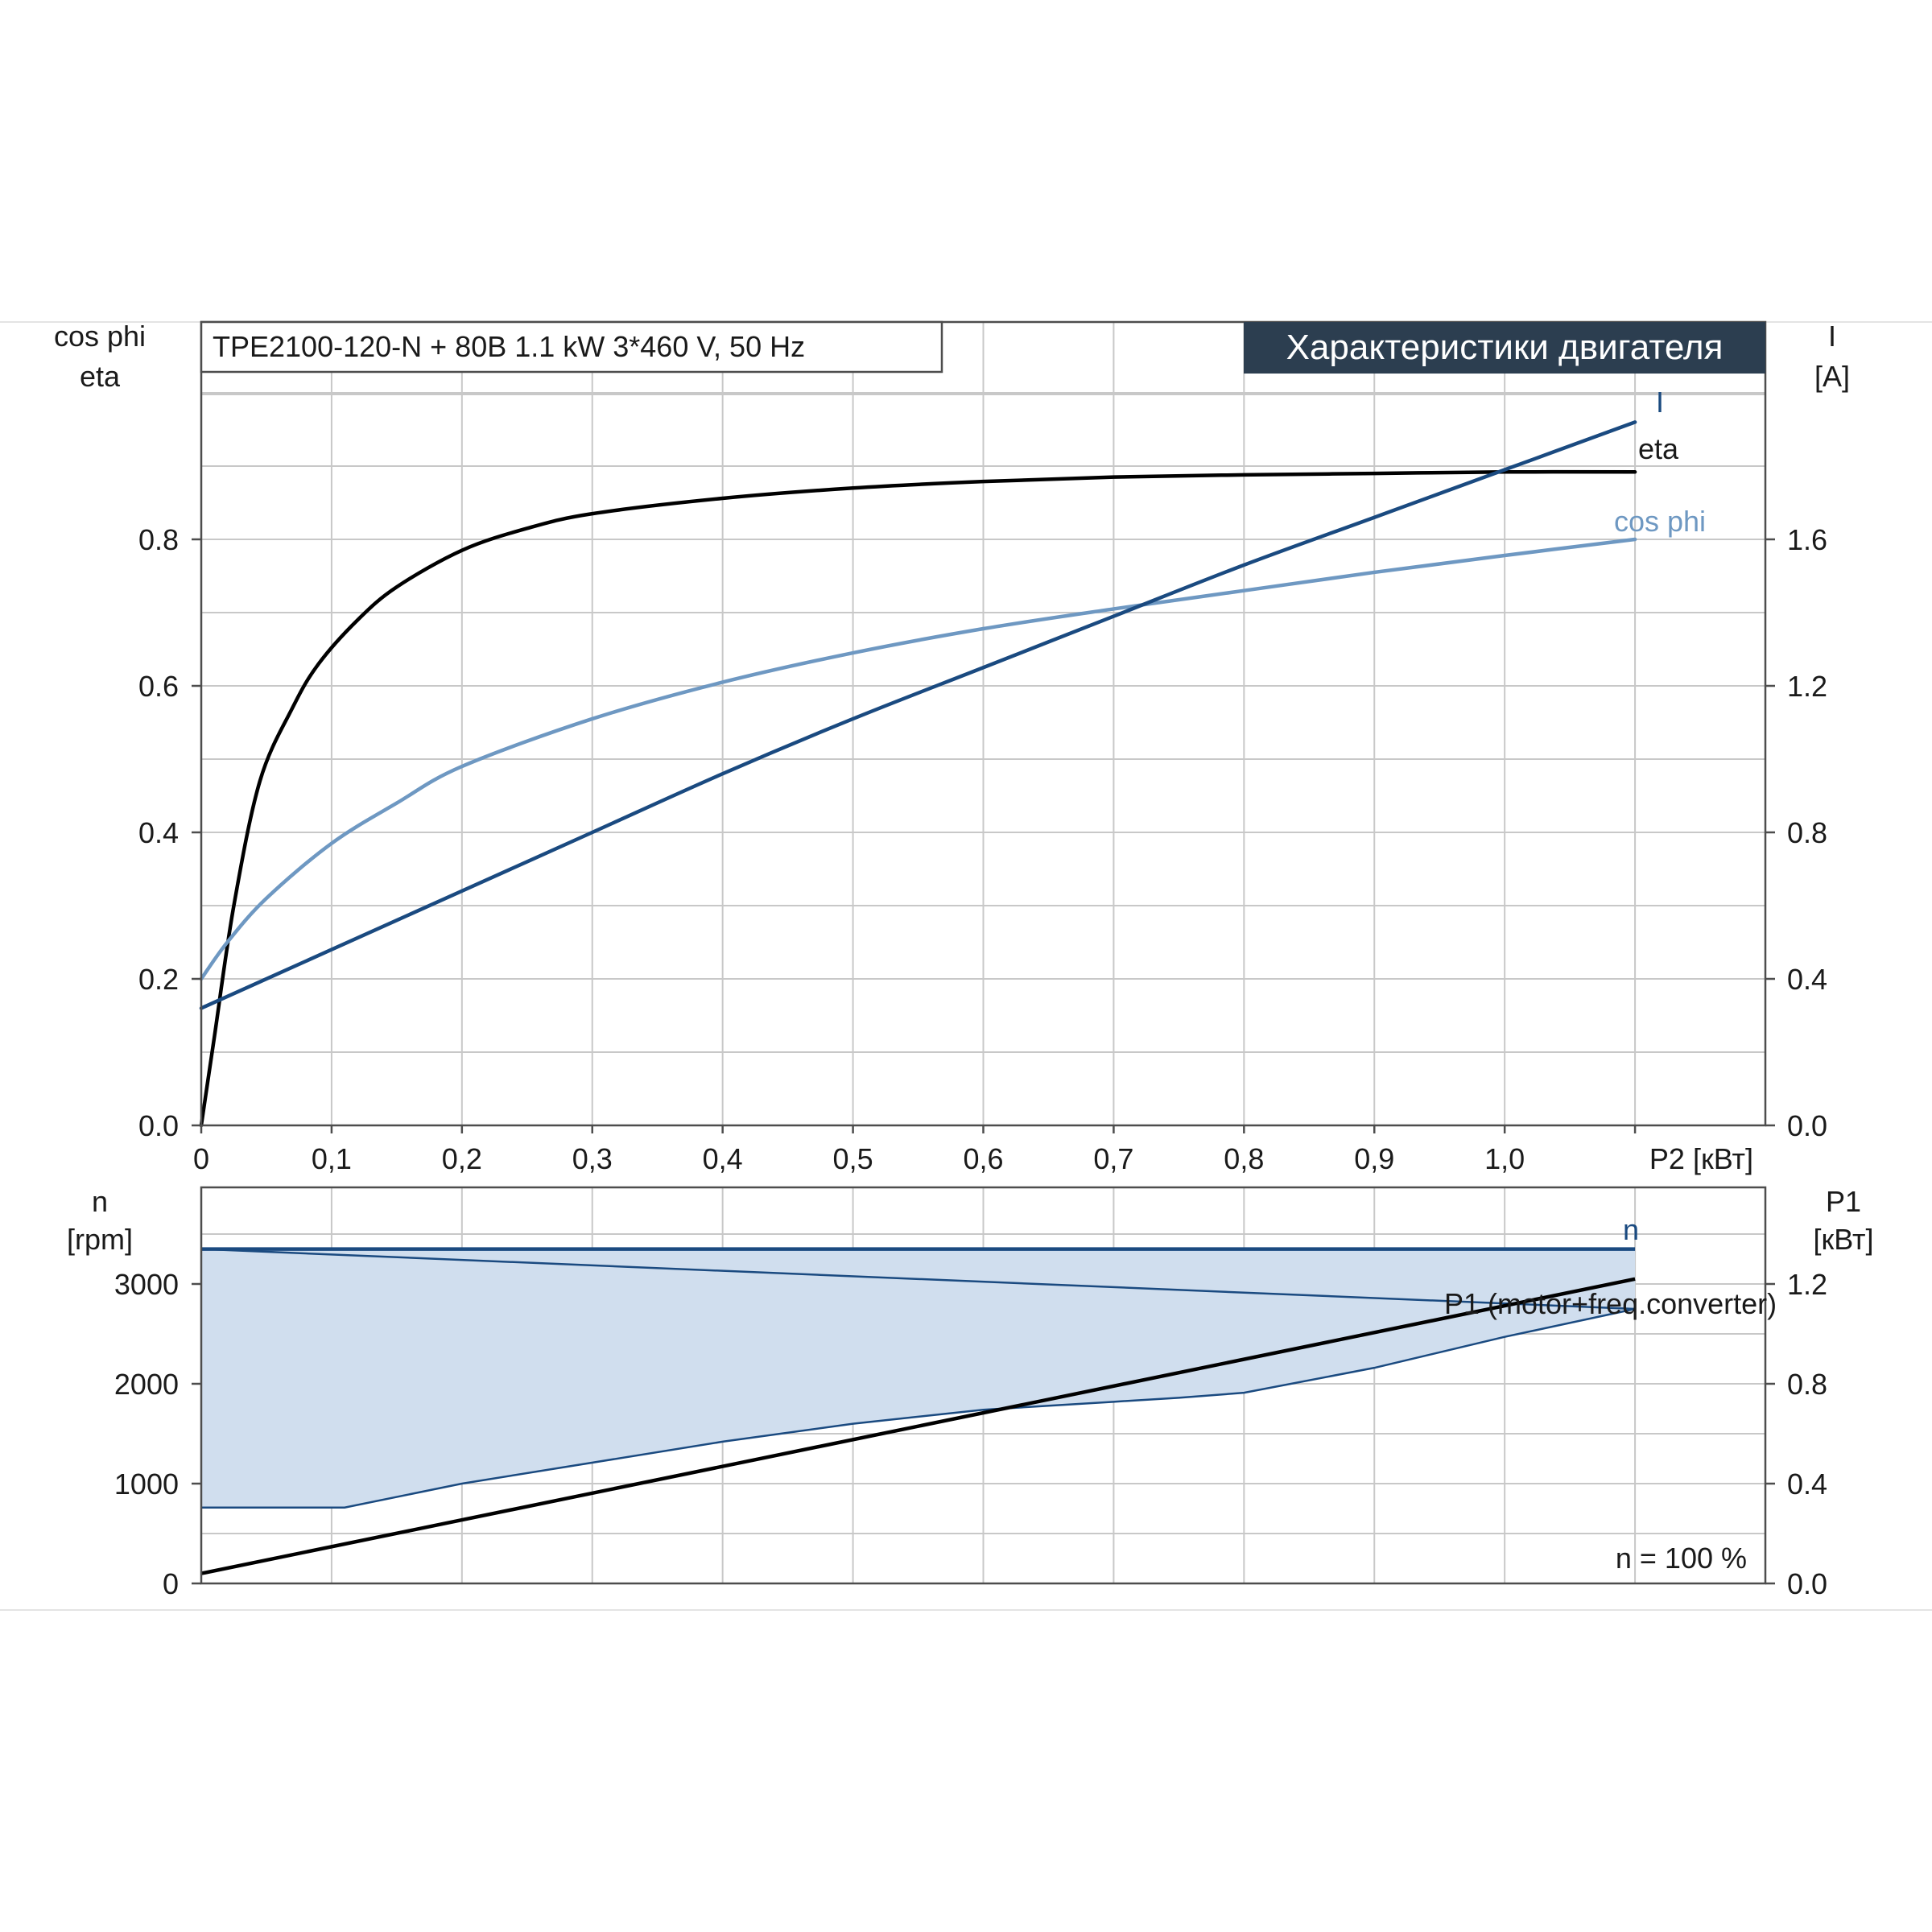 This screenshot has height=1932, width=1932. Describe the element at coordinates (158, 979) in the screenshot. I see `top-left-tick-label: 0.2` at that location.